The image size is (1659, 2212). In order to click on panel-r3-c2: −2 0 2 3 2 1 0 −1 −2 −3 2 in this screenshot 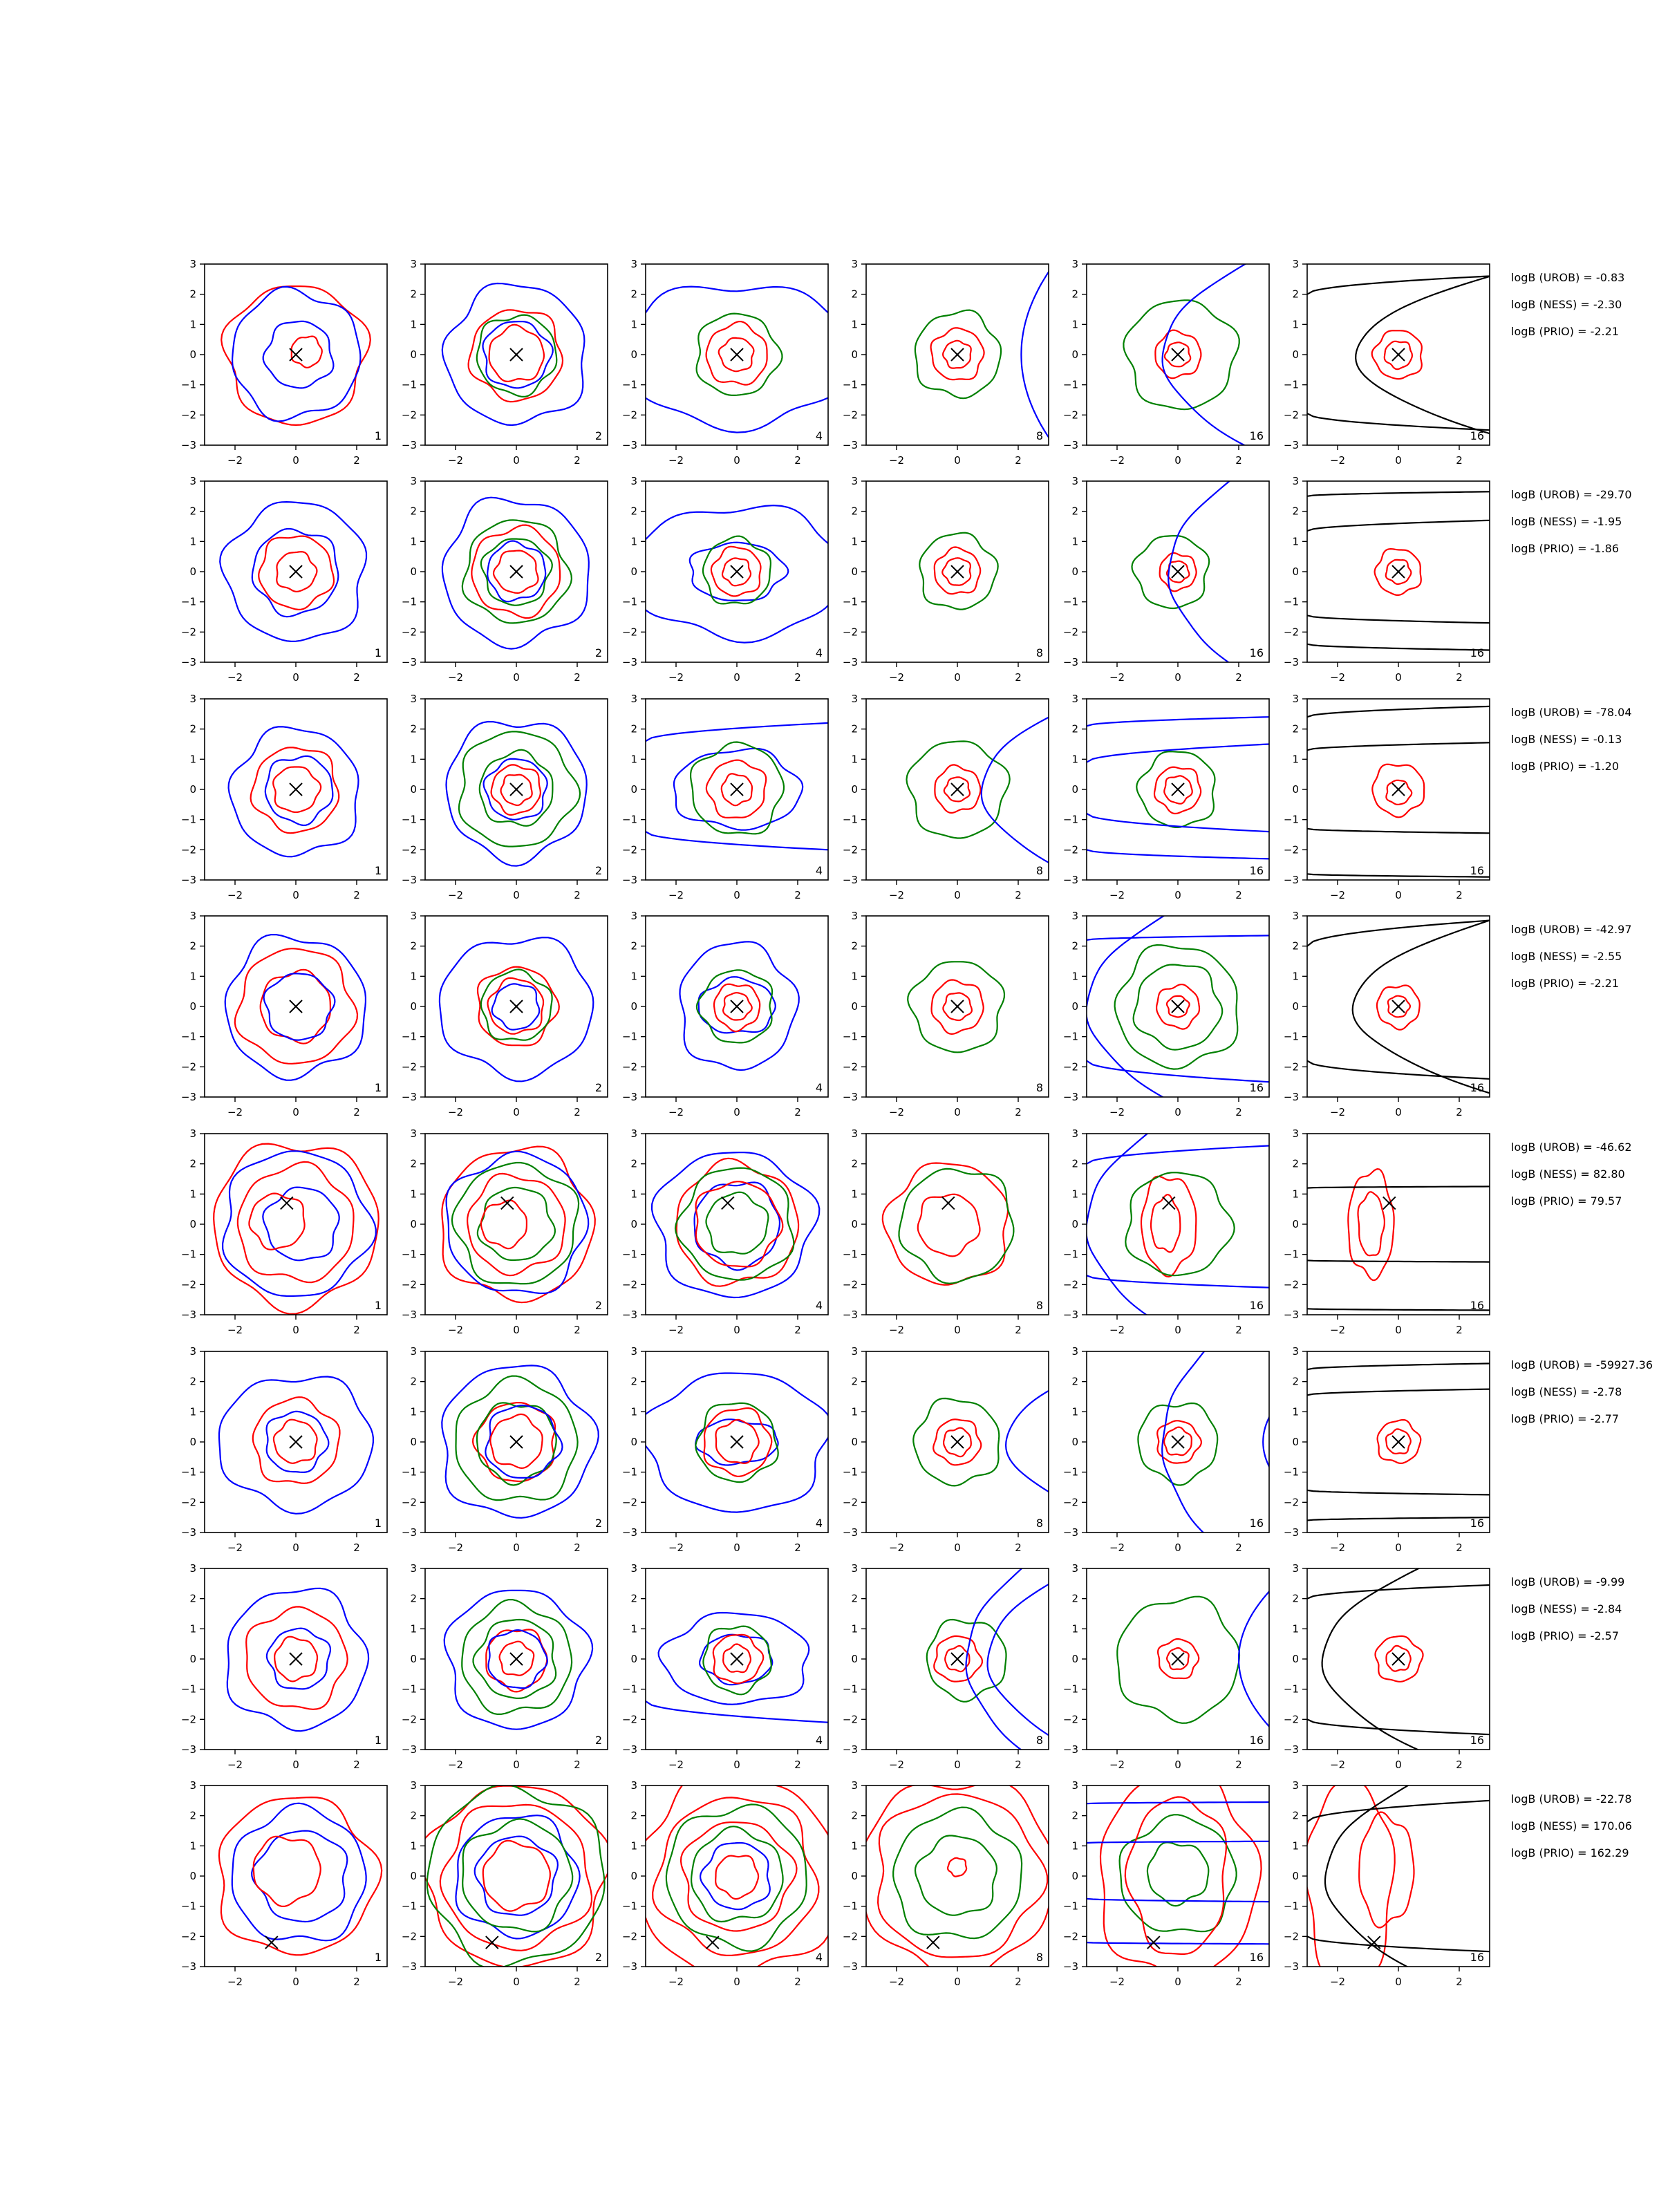, I will do `click(505, 797)`.